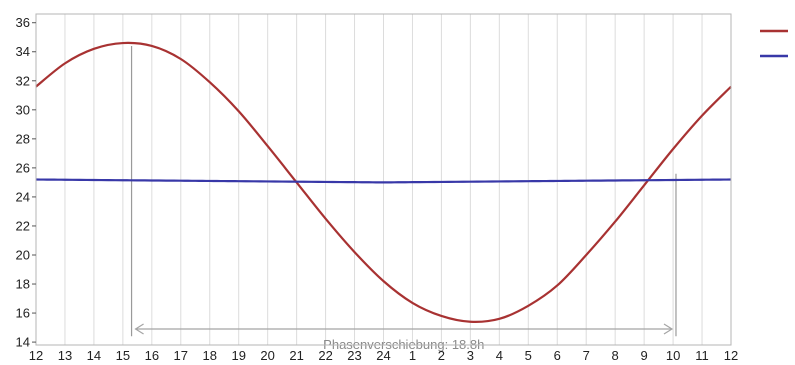 Image resolution: width=795 pixels, height=365 pixels. What do you see at coordinates (152, 355) in the screenshot?
I see `x-tick-label: 16` at bounding box center [152, 355].